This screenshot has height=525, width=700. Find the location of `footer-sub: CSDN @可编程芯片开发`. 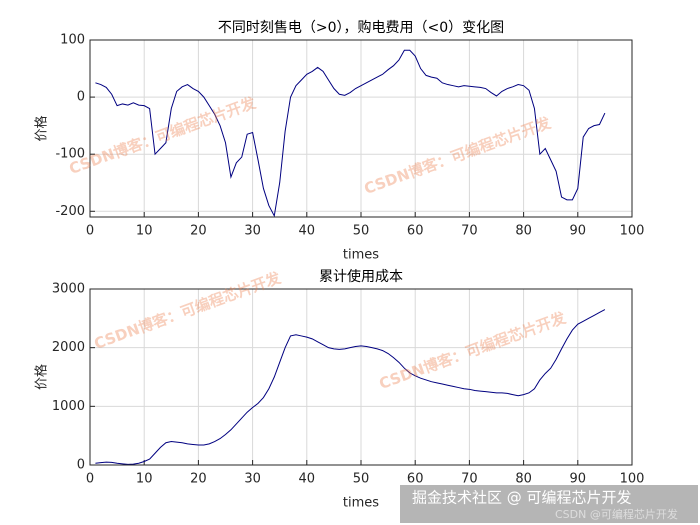

footer-sub: CSDN @可编程芯片开发 is located at coordinates (616, 514).